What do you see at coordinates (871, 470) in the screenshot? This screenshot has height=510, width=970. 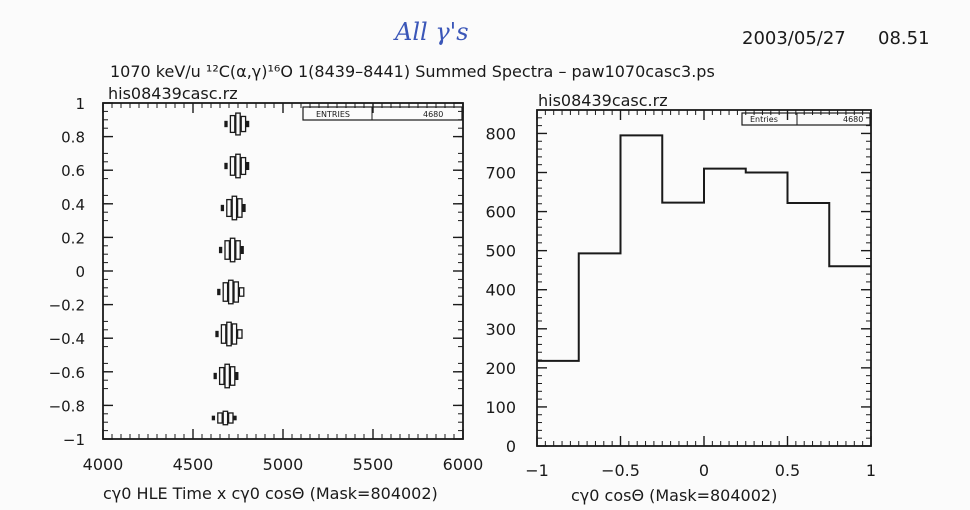 I see `right-x-tick-label: 1` at bounding box center [871, 470].